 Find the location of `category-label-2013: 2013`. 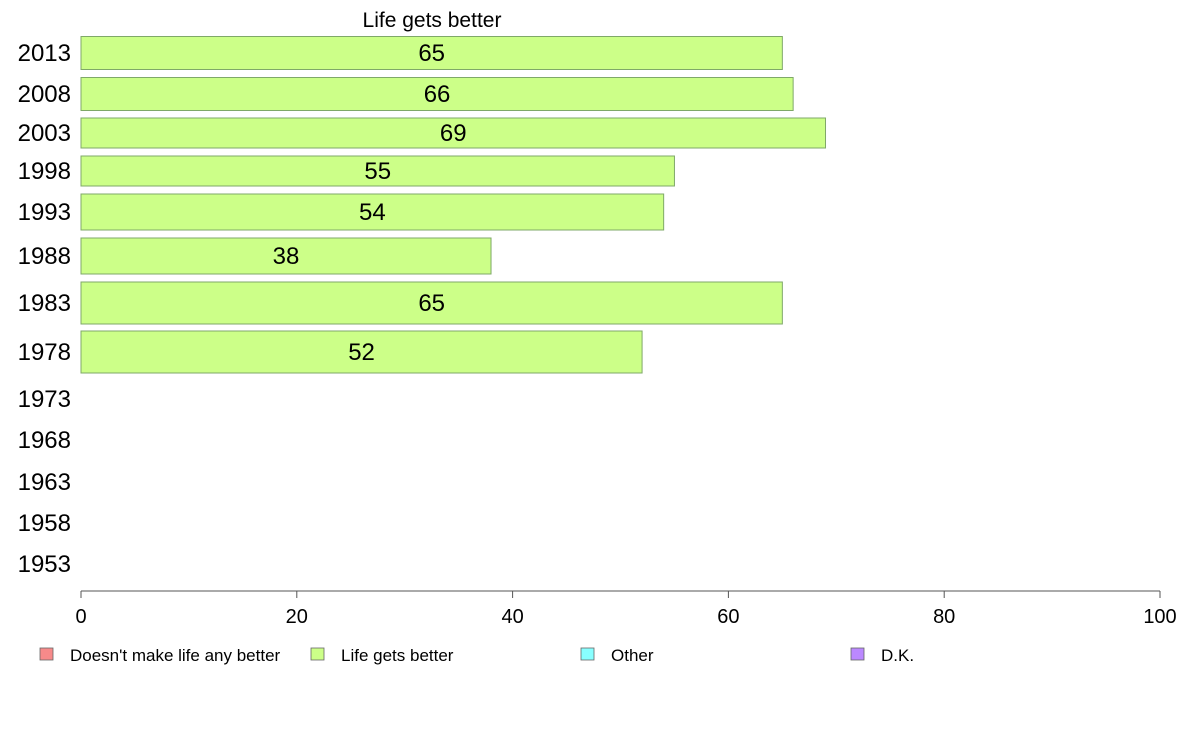

category-label-2013: 2013 is located at coordinates (44, 53).